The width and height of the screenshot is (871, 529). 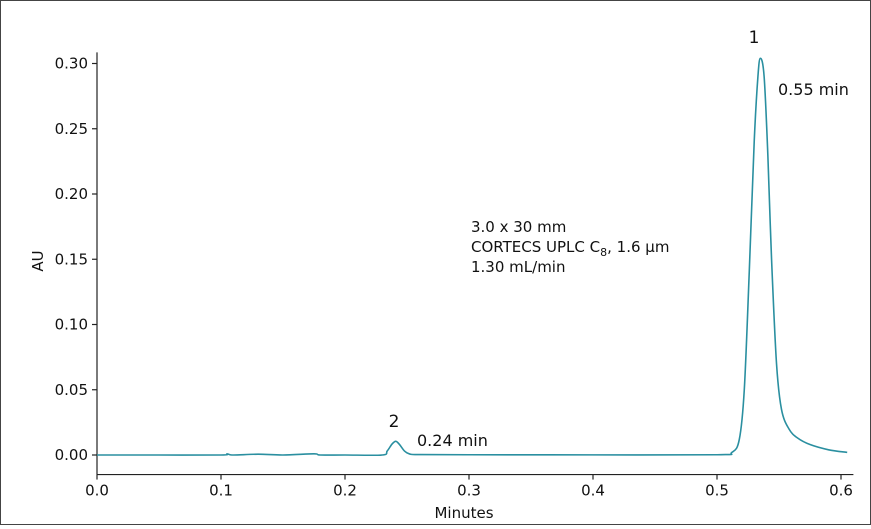 I want to click on conditions-line-3: 1.30 mL/min, so click(x=518, y=267).